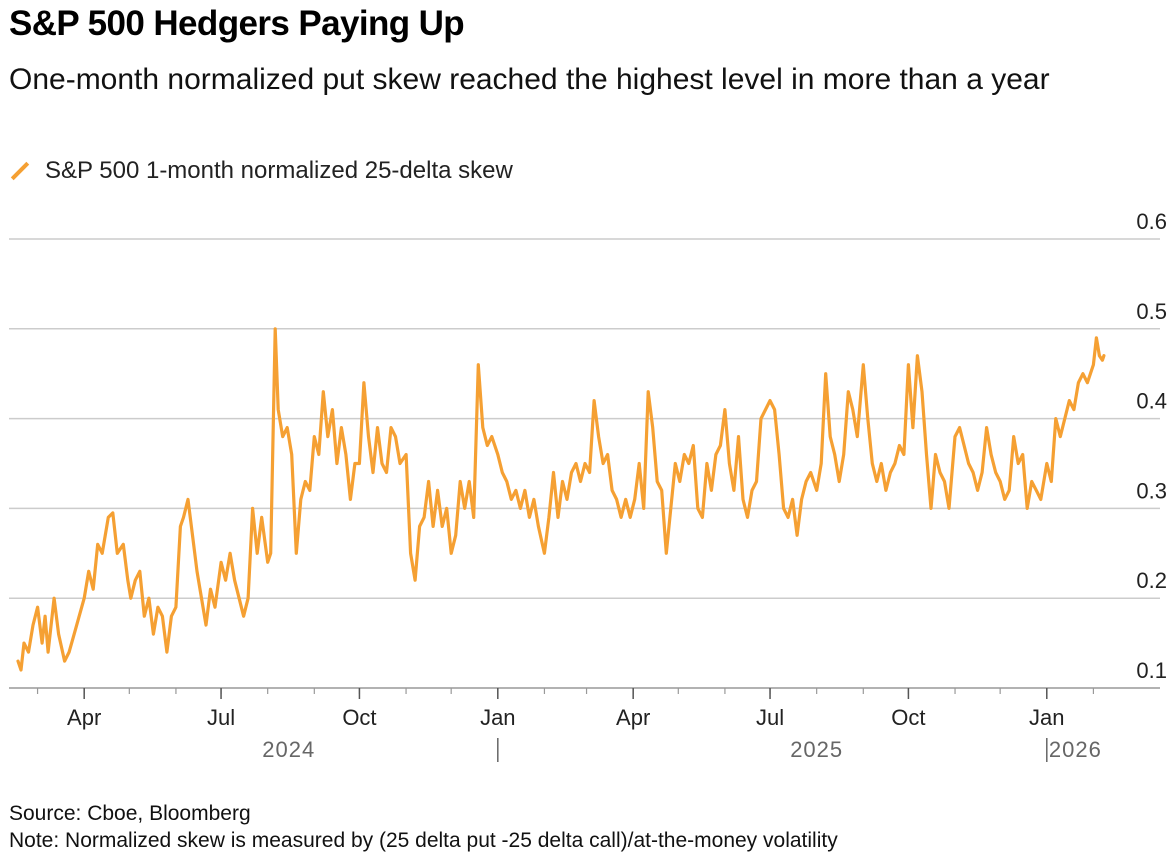 The height and width of the screenshot is (861, 1176). I want to click on y-tick-label: 0.5, so click(1151, 311).